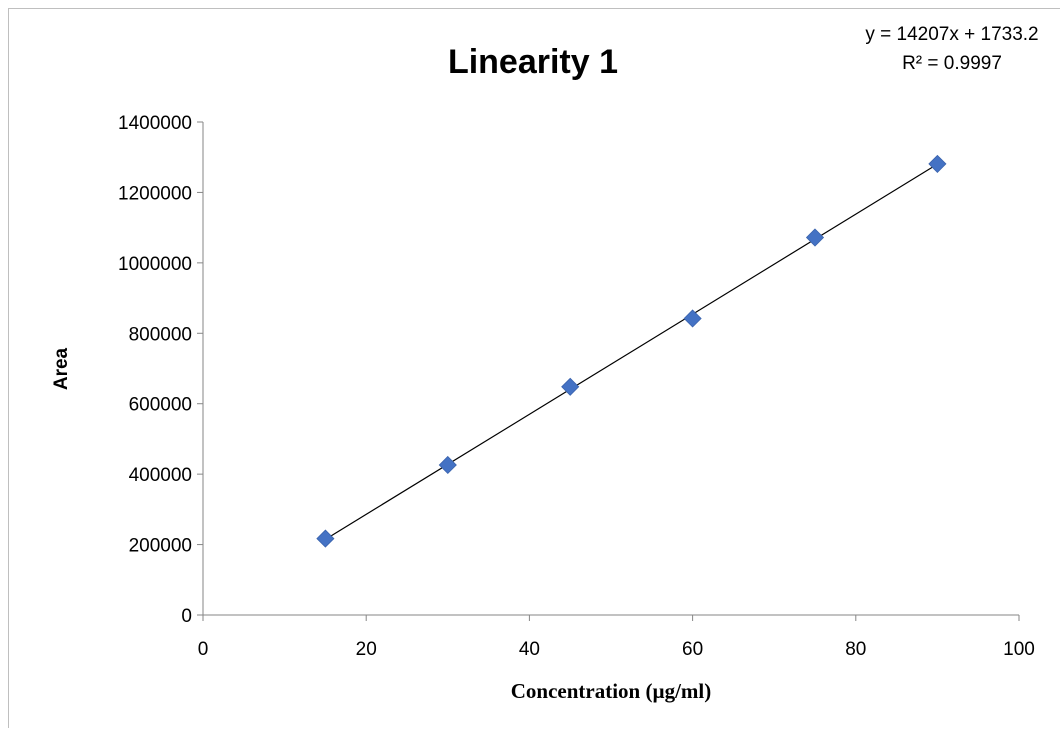 The height and width of the screenshot is (731, 1062). I want to click on x-axis-ticks: 0 20 40 60 80 100, so click(616, 637).